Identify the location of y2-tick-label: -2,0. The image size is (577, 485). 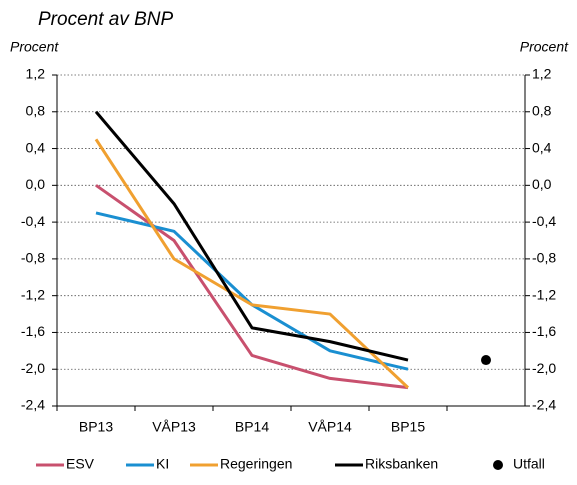
(544, 368).